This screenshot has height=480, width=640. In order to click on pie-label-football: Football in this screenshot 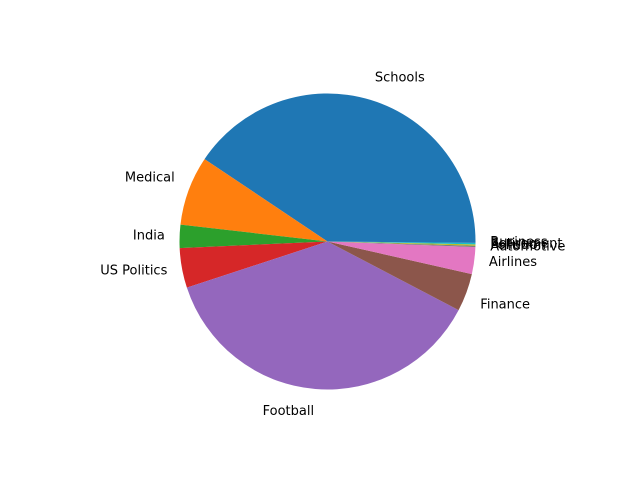, I will do `click(288, 411)`.